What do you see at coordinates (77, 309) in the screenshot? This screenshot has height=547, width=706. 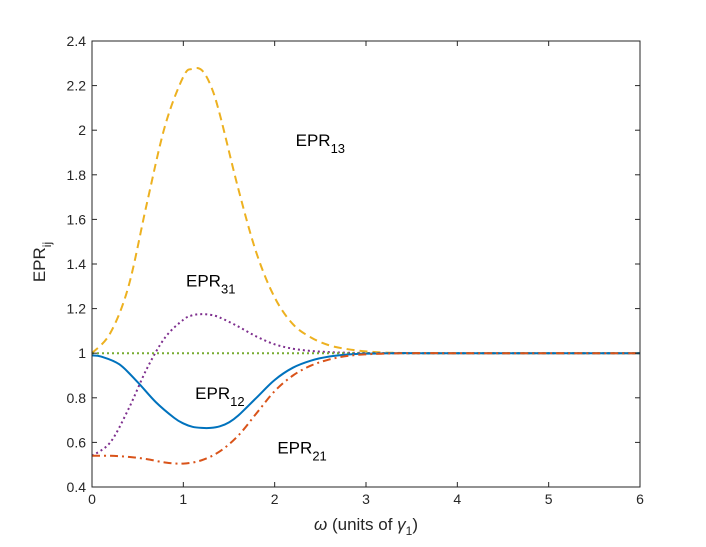 I see `y-tick-label: 1.2` at bounding box center [77, 309].